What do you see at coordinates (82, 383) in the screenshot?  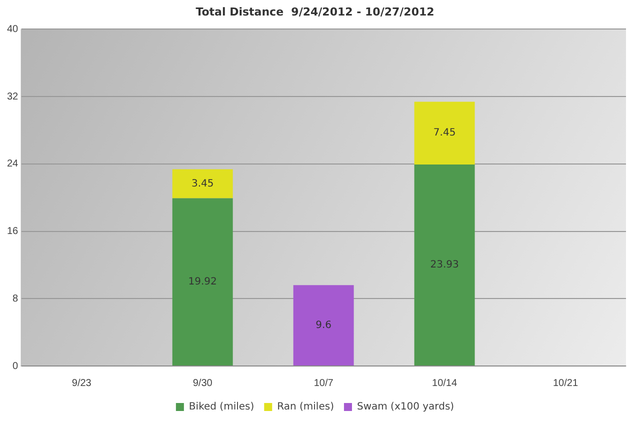 I see `x-tick-label: 9/23` at bounding box center [82, 383].